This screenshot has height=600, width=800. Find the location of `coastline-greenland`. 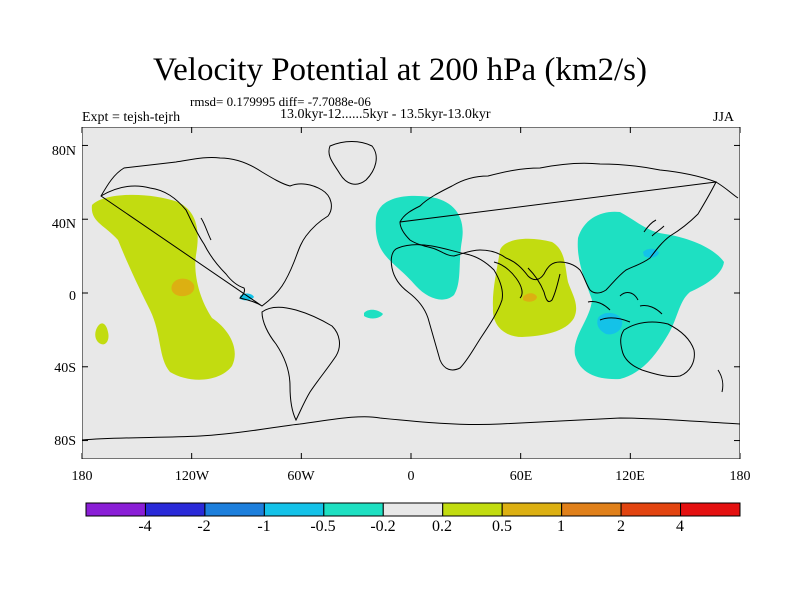

coastline-greenland is located at coordinates (352, 163).